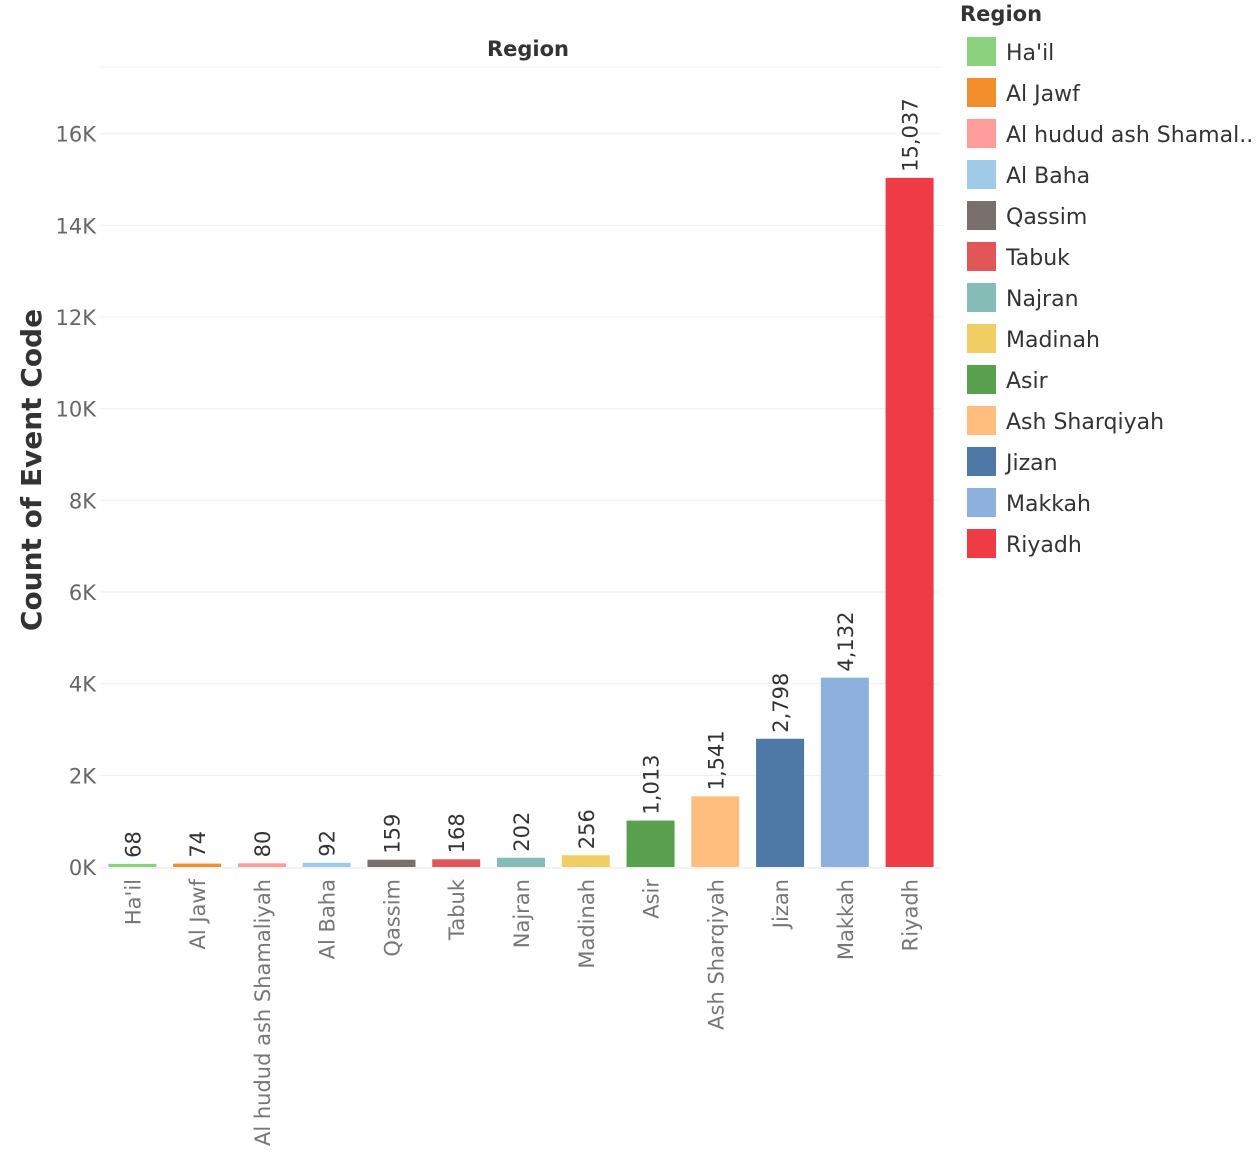  What do you see at coordinates (587, 829) in the screenshot?
I see `value-label: 256` at bounding box center [587, 829].